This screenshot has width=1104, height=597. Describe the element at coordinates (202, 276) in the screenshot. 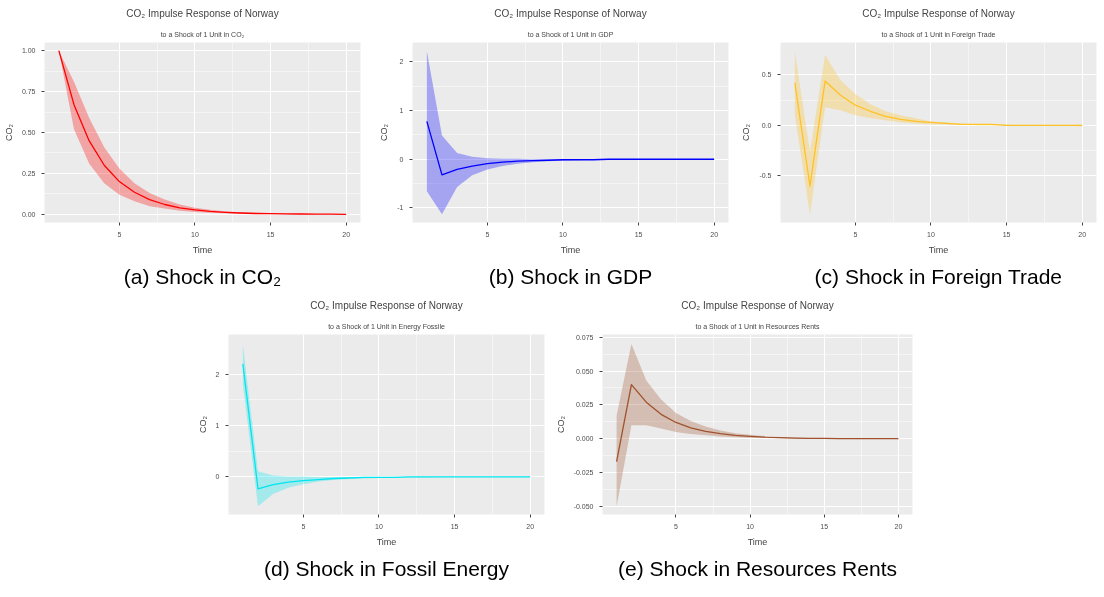

I see `text: (a) Shock in CO₂` at that location.